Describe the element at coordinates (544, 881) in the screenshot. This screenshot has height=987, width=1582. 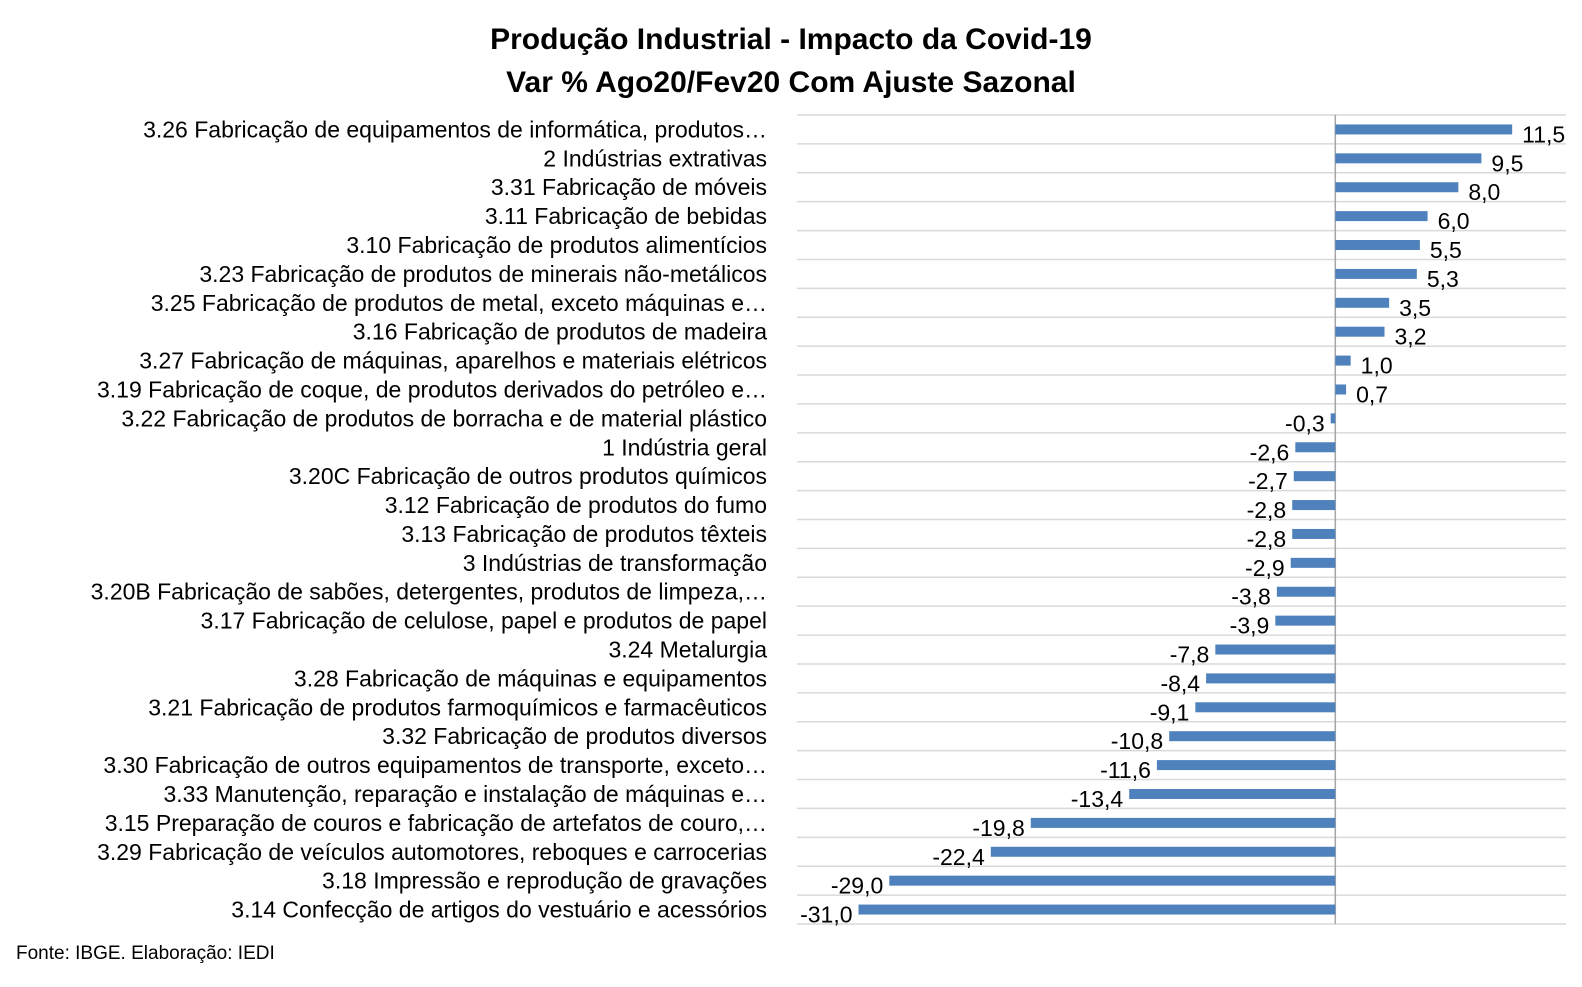
I see `category-label: 3.18 Impressão e reprodução de gravações` at that location.